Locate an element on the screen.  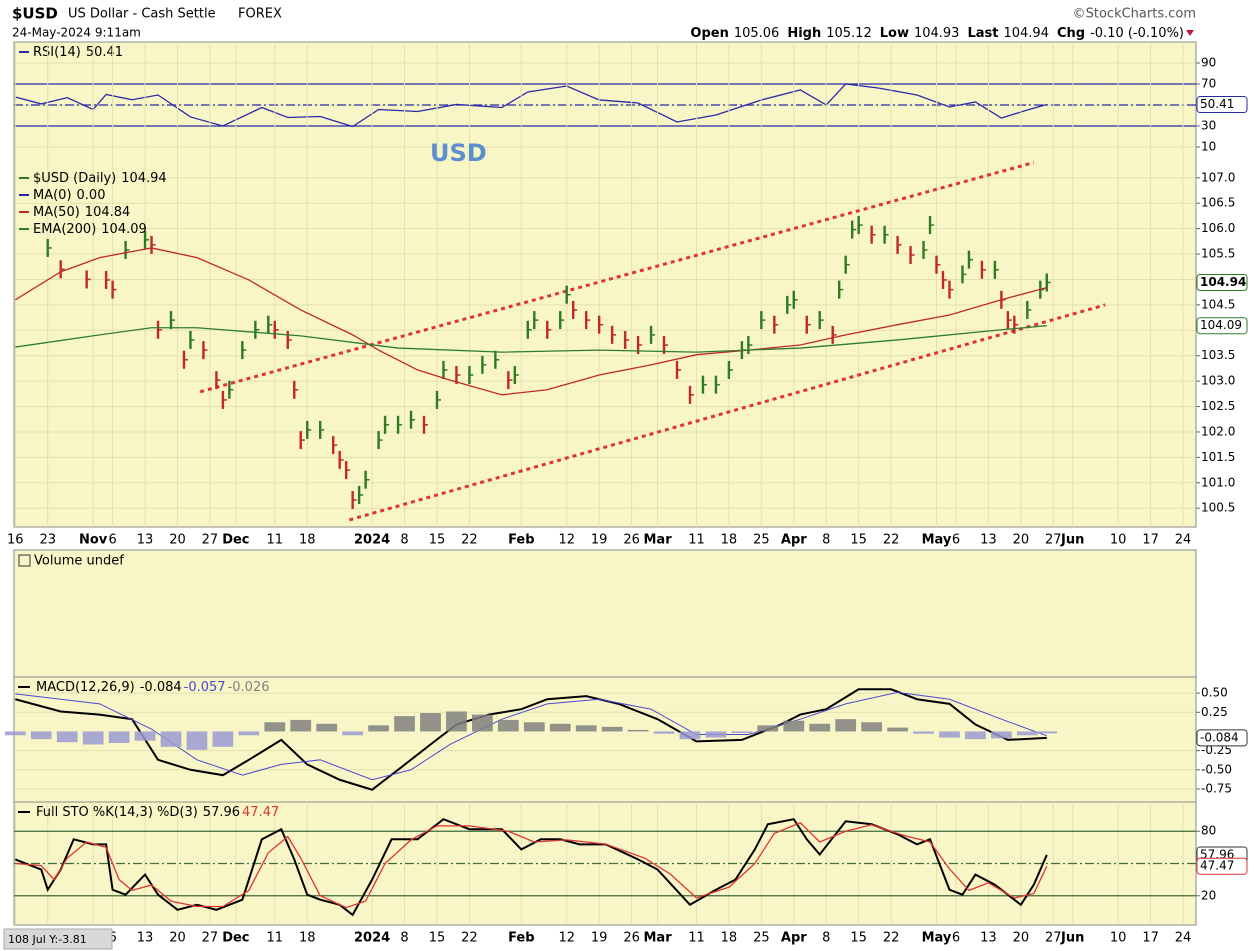
x-tick-label: 16 is located at coordinates (15, 540).